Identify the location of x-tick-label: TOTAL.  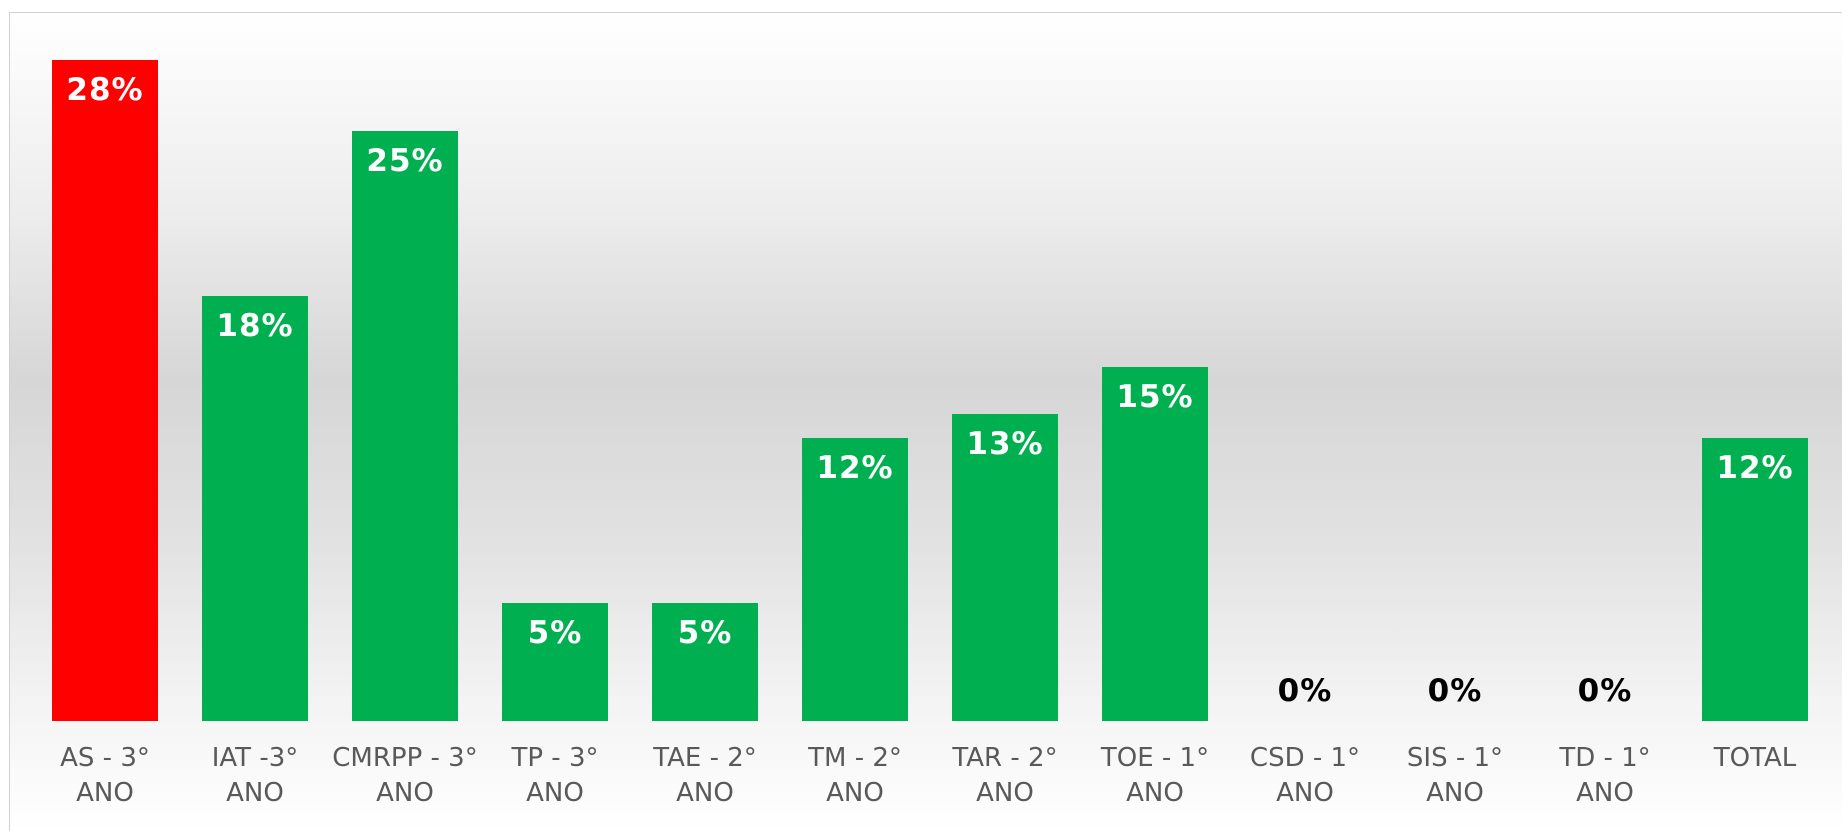
(1755, 758).